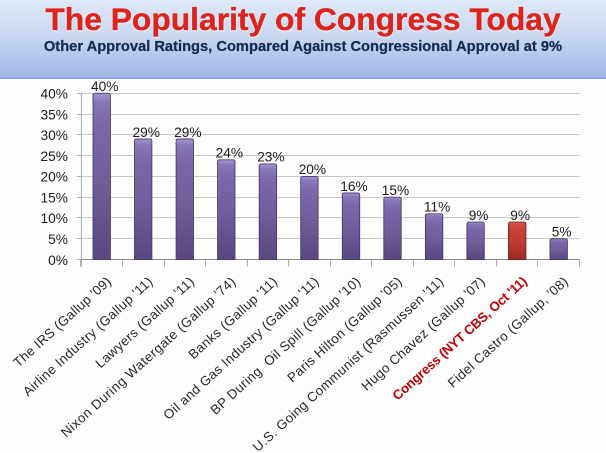 The image size is (606, 453). Describe the element at coordinates (58, 260) in the screenshot. I see `svg-text: 0%` at that location.